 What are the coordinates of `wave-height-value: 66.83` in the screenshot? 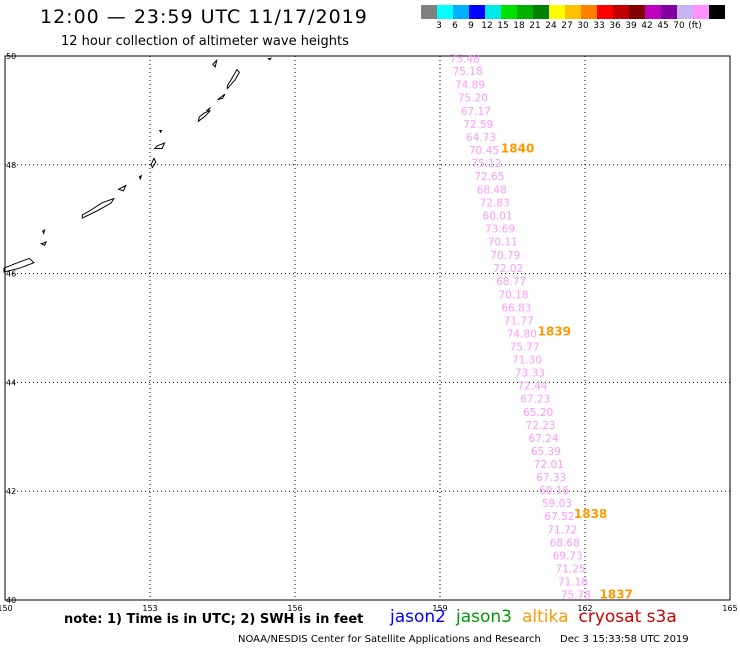 It's located at (516, 308).